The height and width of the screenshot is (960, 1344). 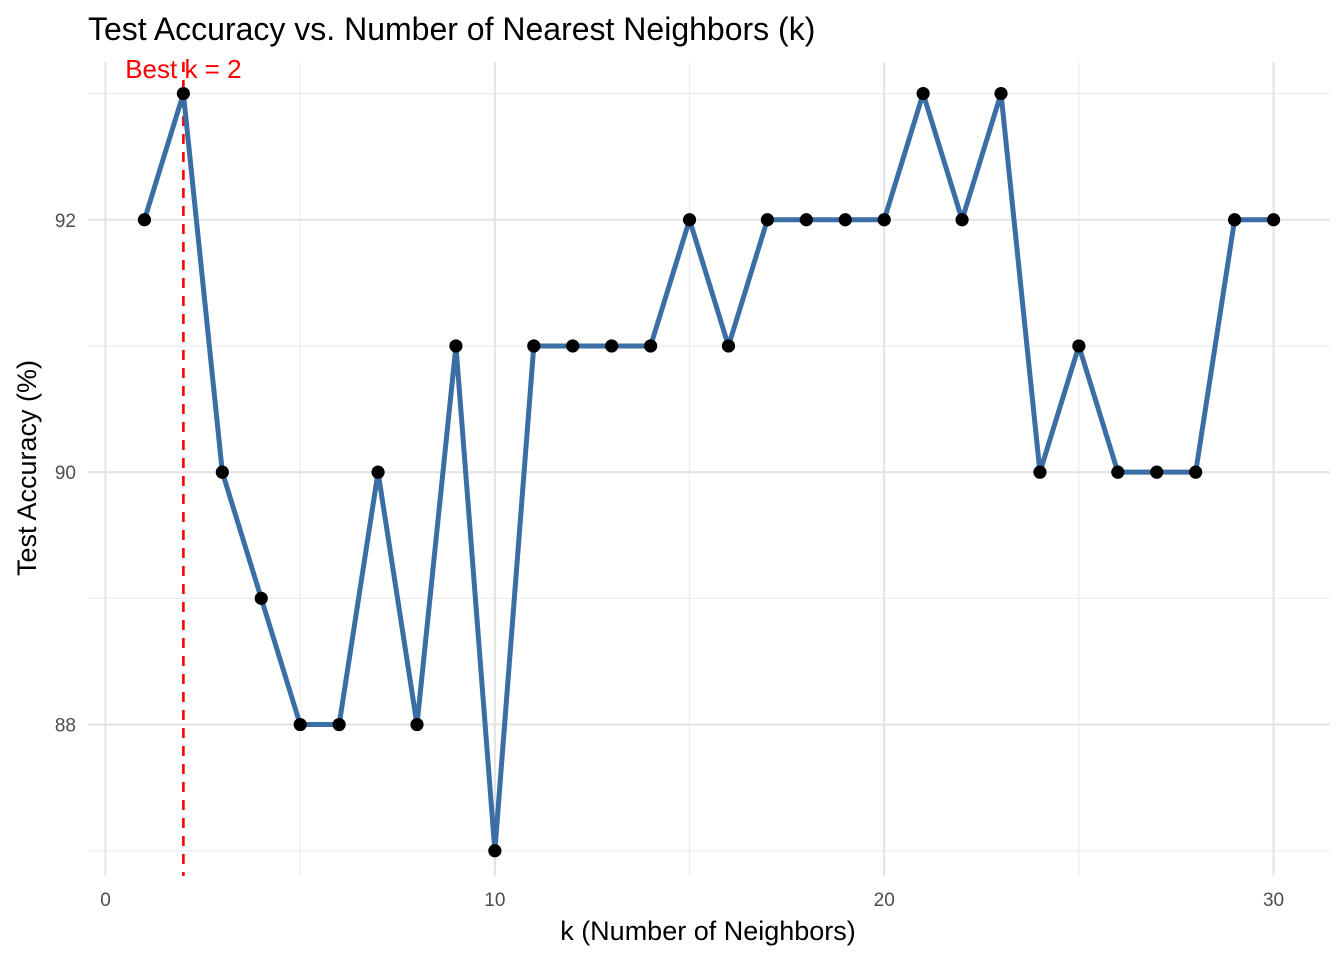 What do you see at coordinates (884, 900) in the screenshot?
I see `x-tick-label-2: 20` at bounding box center [884, 900].